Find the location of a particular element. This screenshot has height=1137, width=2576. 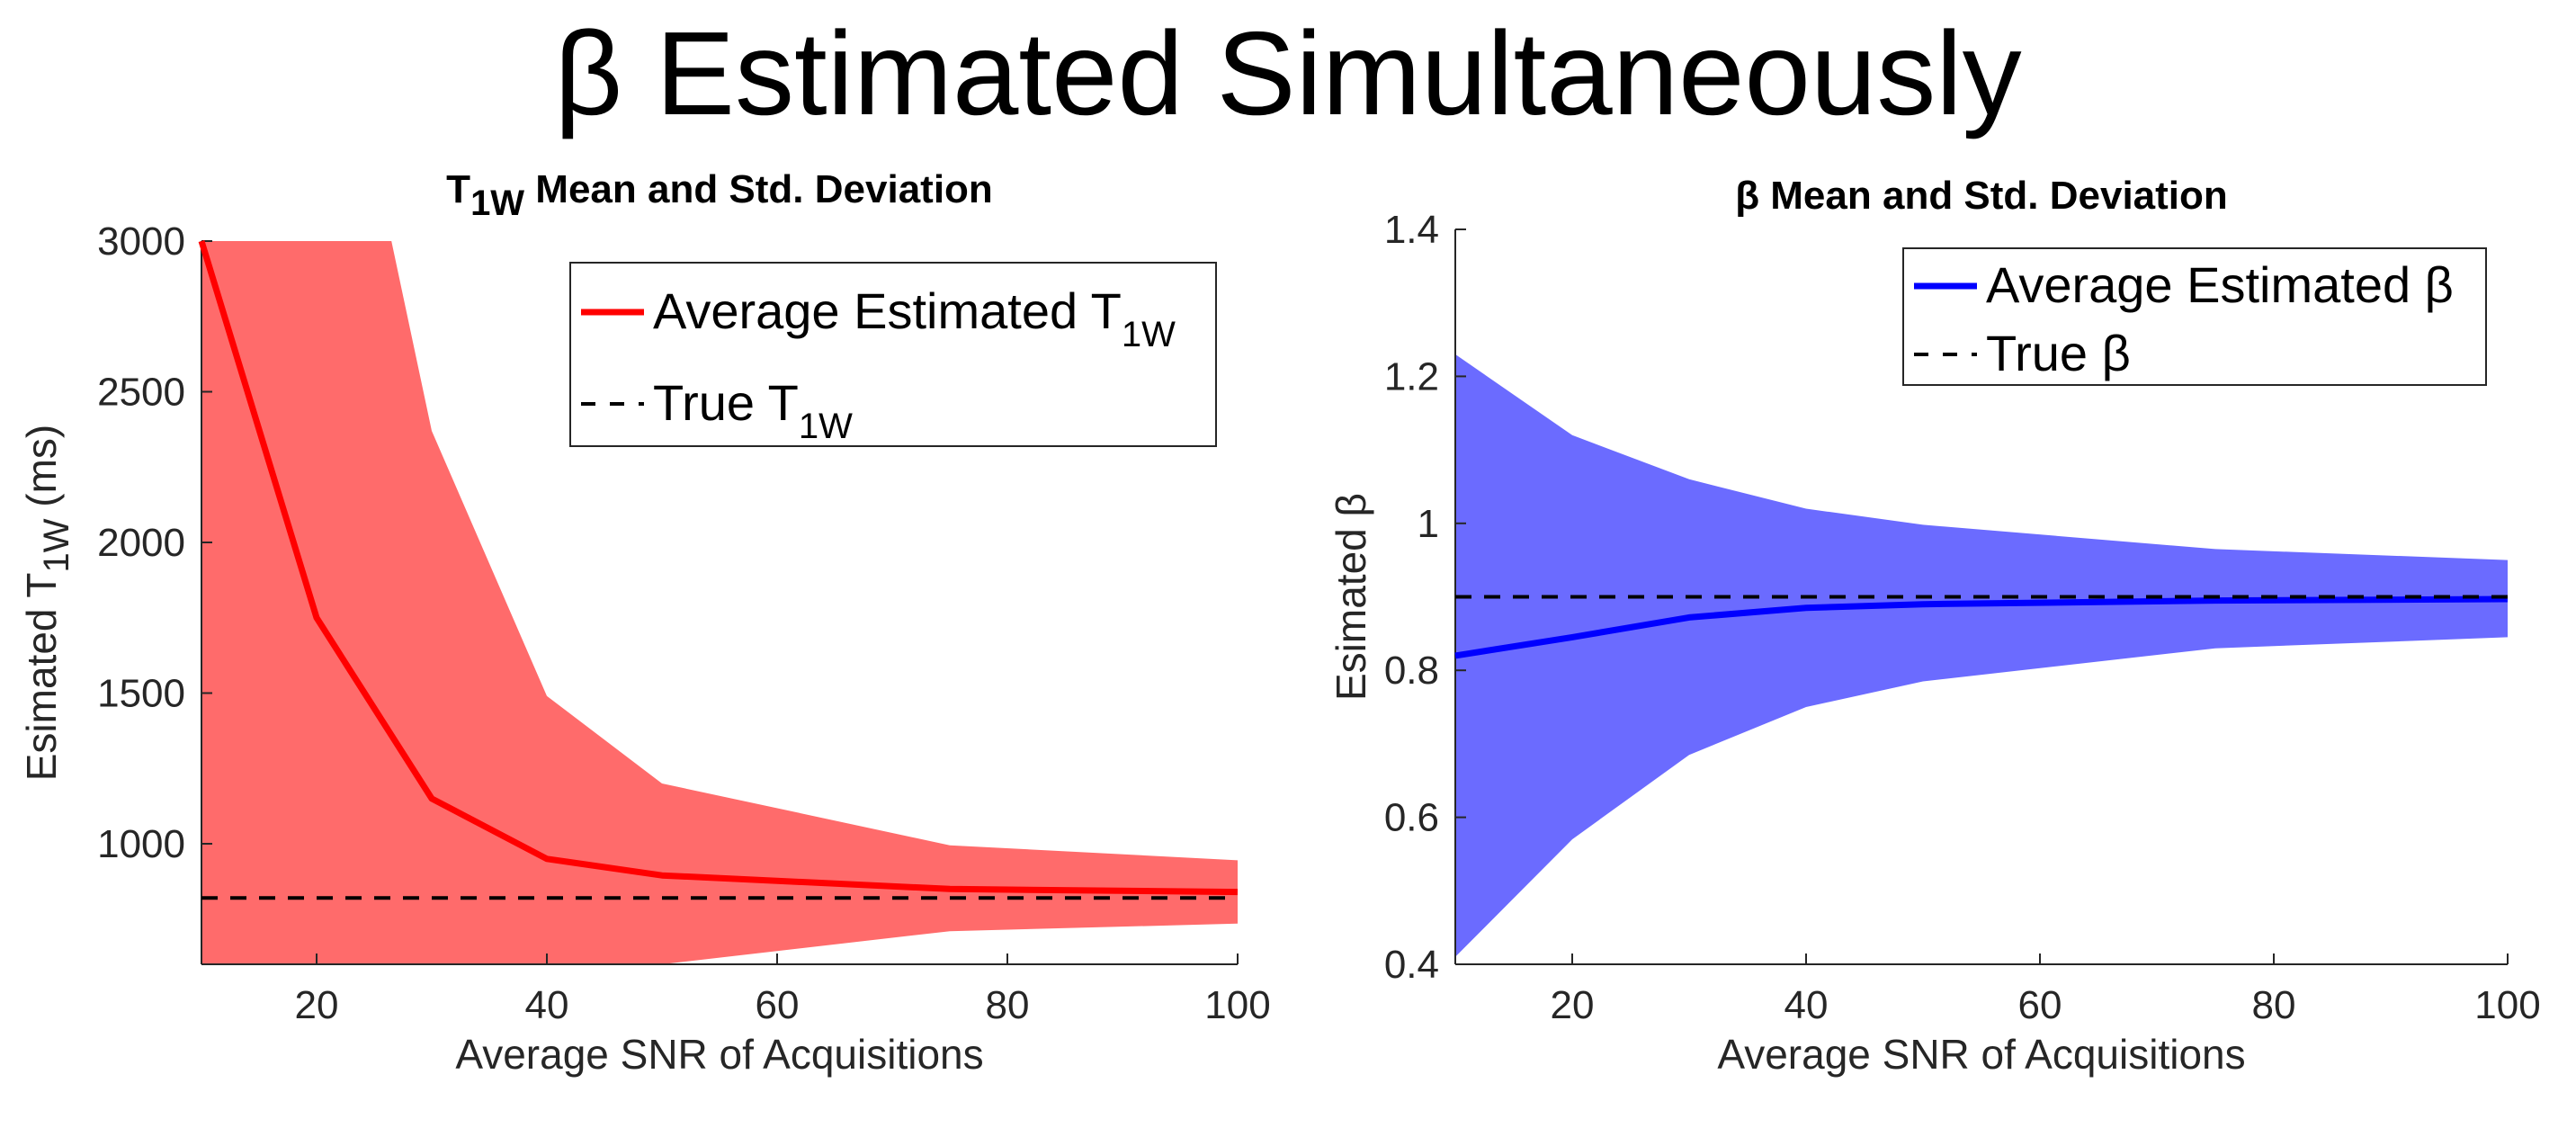

chart1-panel-title-rest: Mean and Std. Deviation is located at coordinates (758, 189).